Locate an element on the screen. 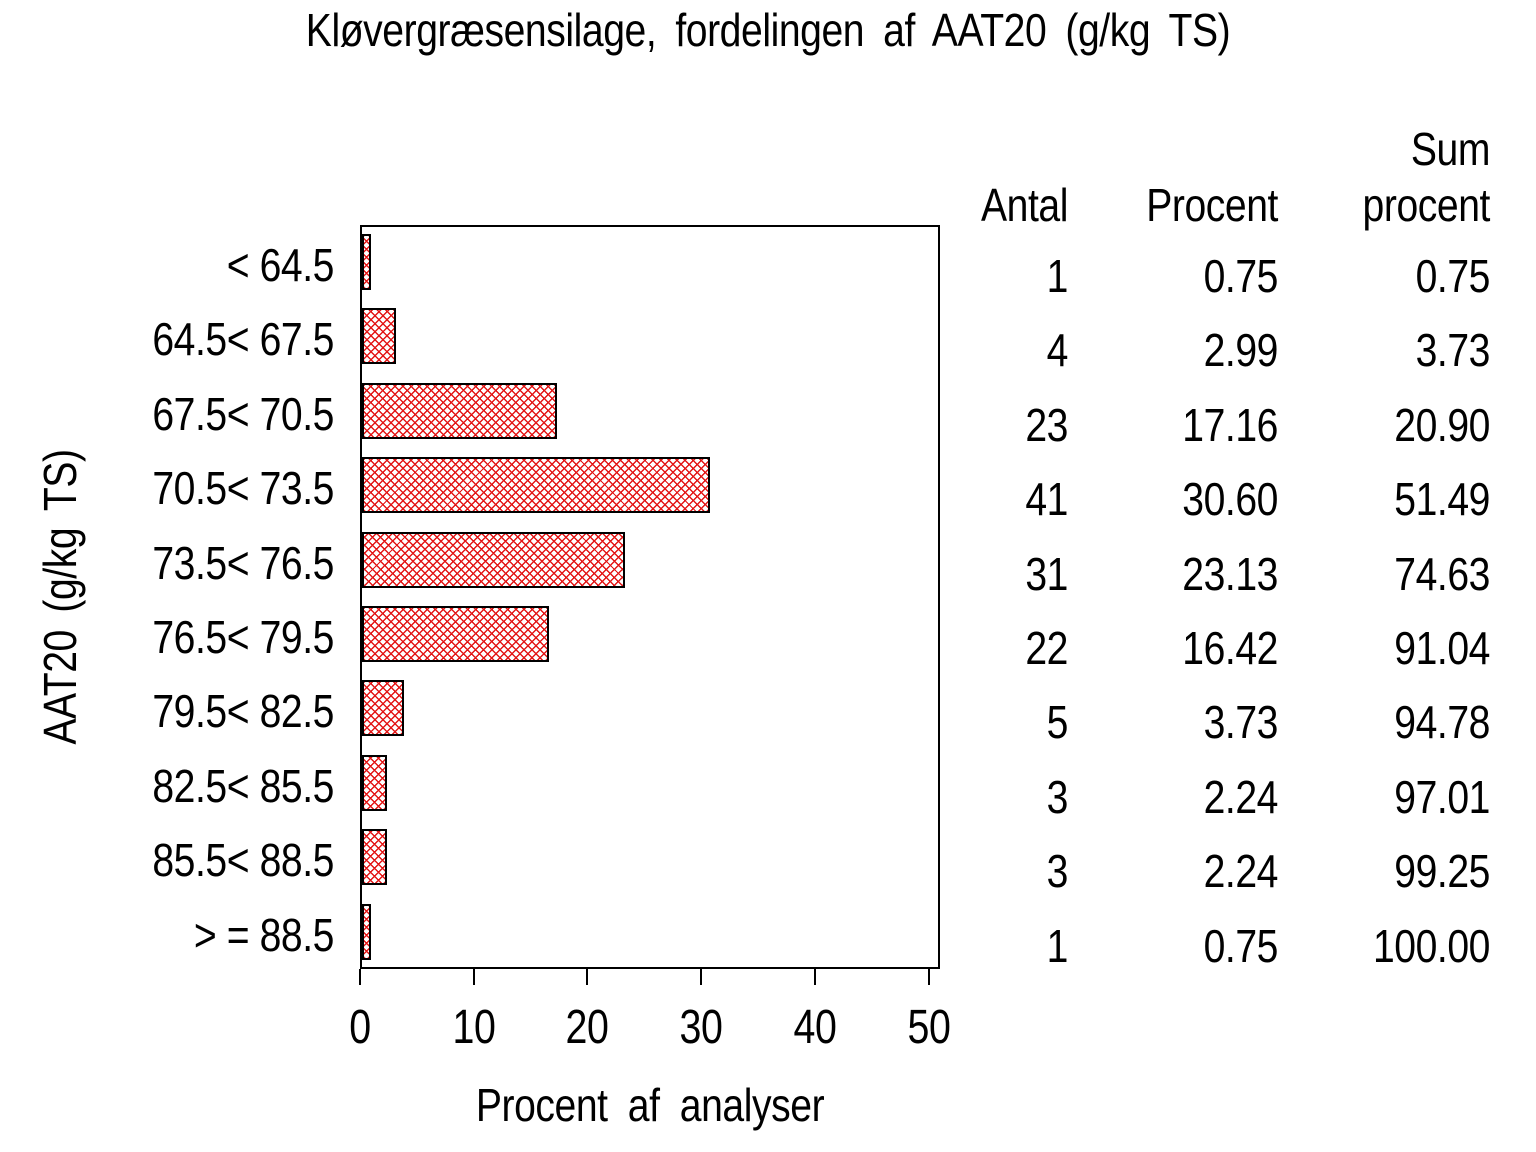  table-cell-procent: 2.99 is located at coordinates (1241, 350).